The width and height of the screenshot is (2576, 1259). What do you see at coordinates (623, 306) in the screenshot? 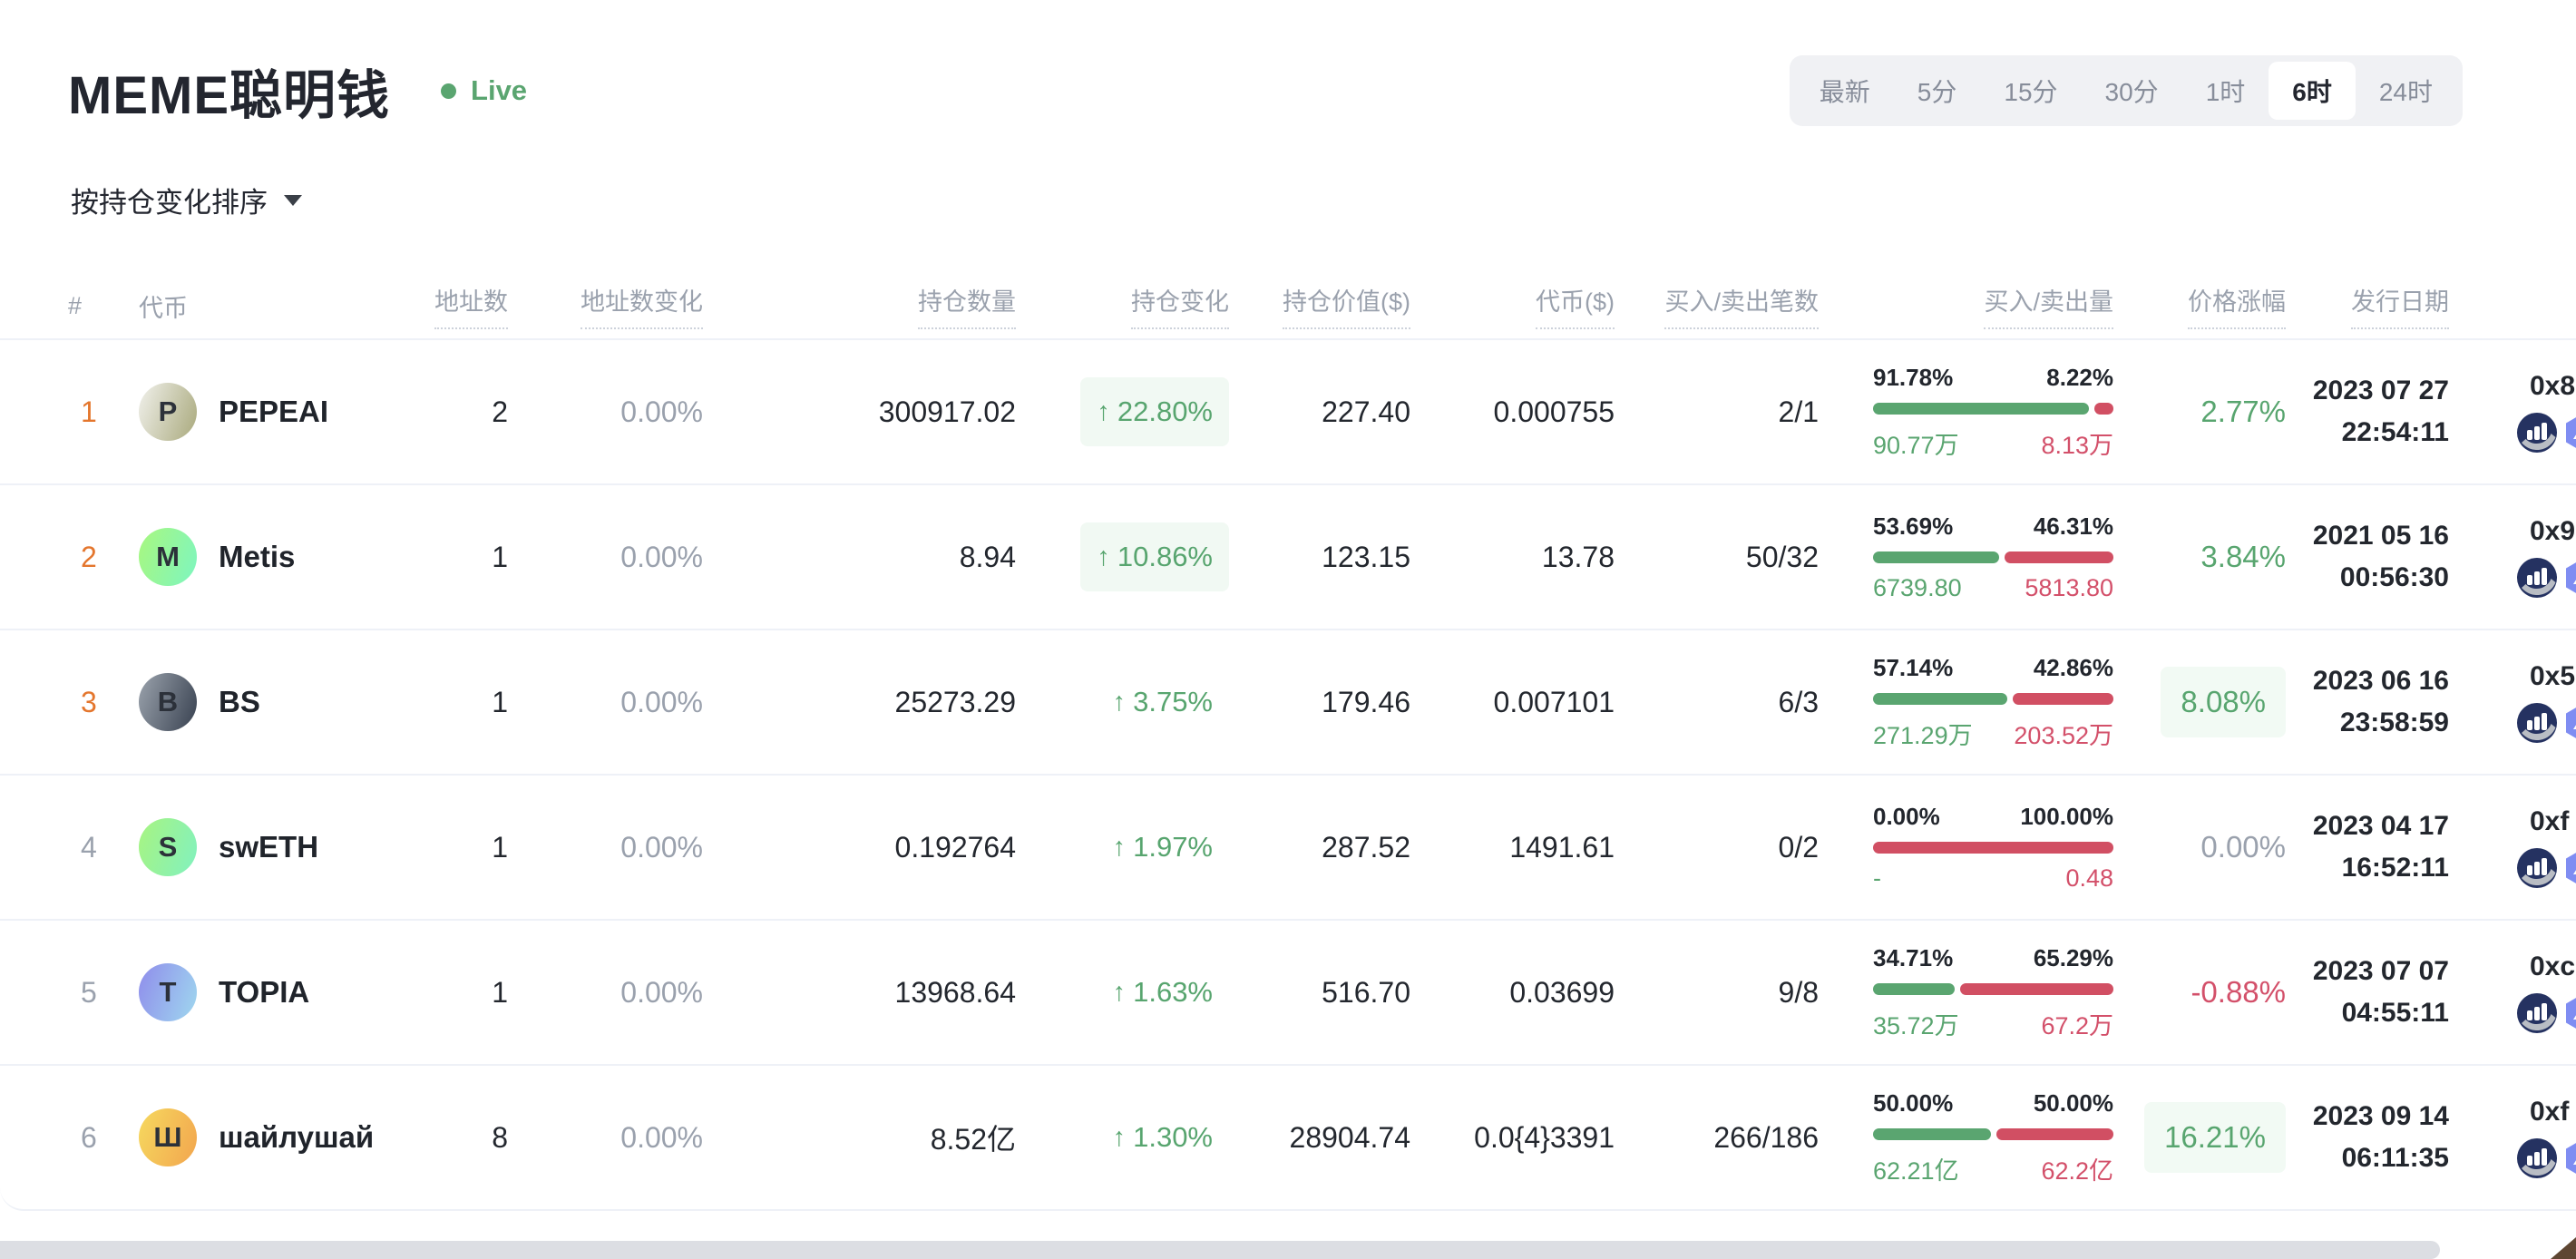
I see `col-address-change: 地址数变化` at bounding box center [623, 306].